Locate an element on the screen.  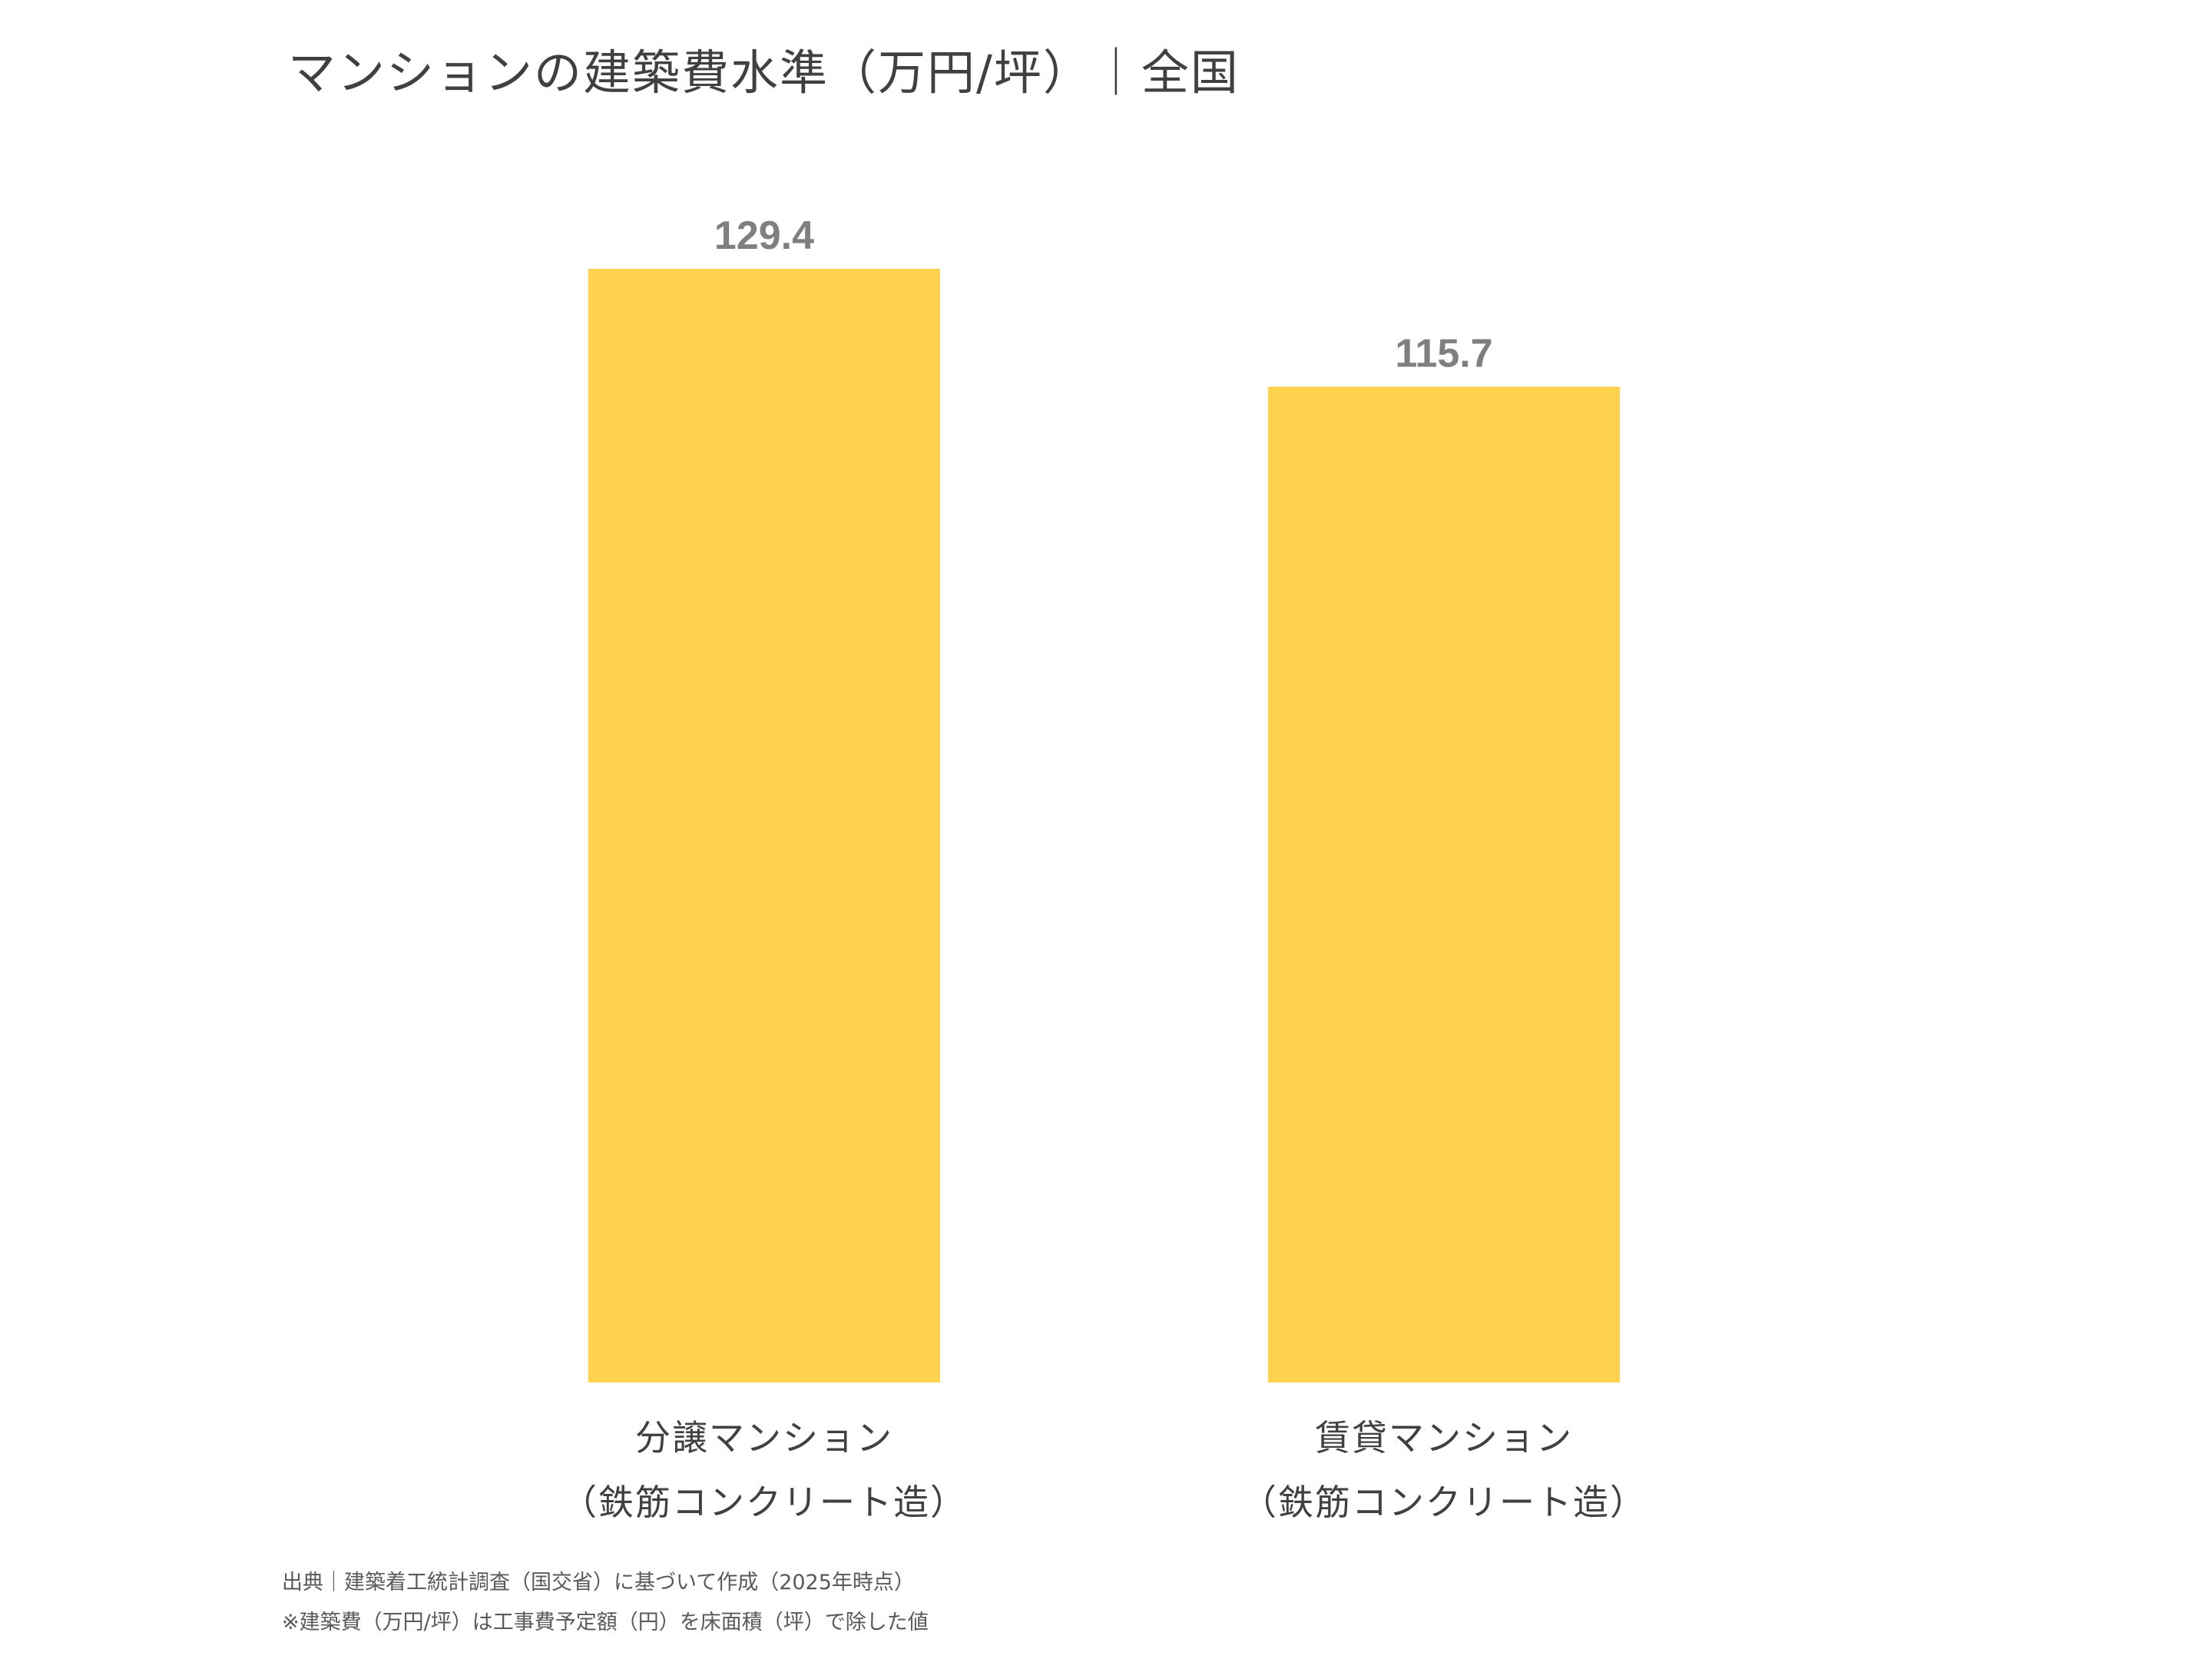
category-label-1-line-2: （鉄筋コンクリート造） is located at coordinates (764, 1502).